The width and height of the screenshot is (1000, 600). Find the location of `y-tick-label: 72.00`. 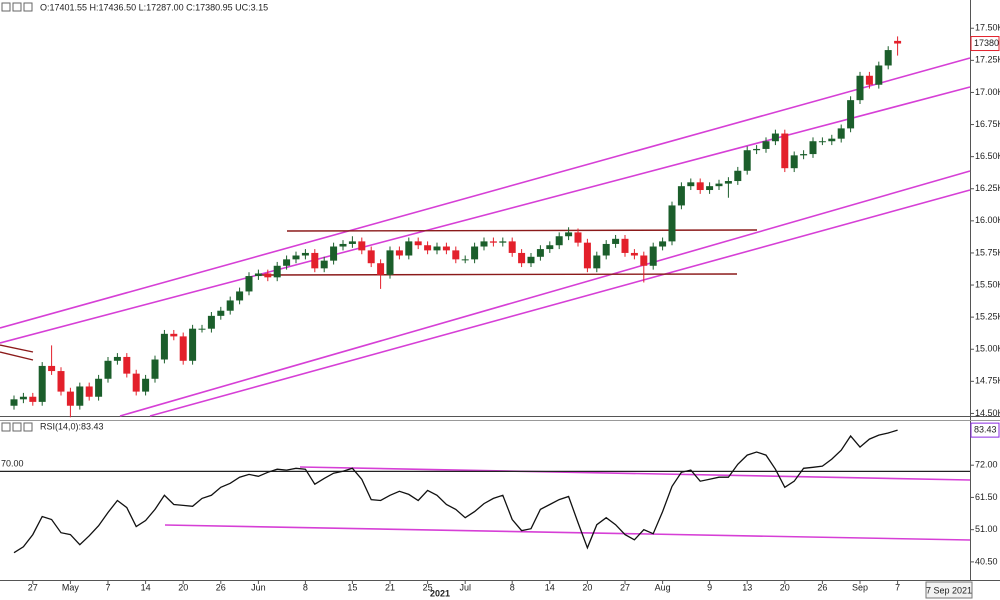

y-tick-label: 72.00 is located at coordinates (986, 465).